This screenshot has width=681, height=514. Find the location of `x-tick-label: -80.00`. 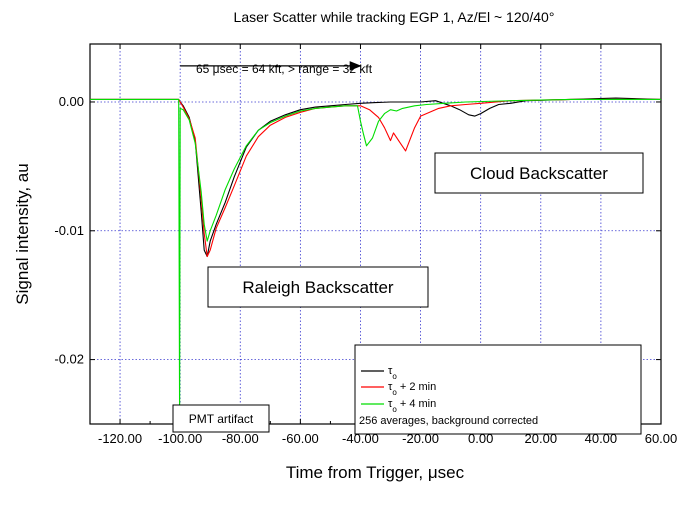

x-tick-label: -80.00 is located at coordinates (240, 438).